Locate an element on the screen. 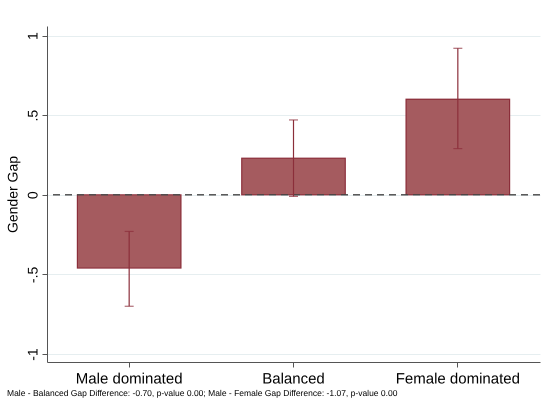 The height and width of the screenshot is (416, 549). y-tick-label: .5 is located at coordinates (32, 116).